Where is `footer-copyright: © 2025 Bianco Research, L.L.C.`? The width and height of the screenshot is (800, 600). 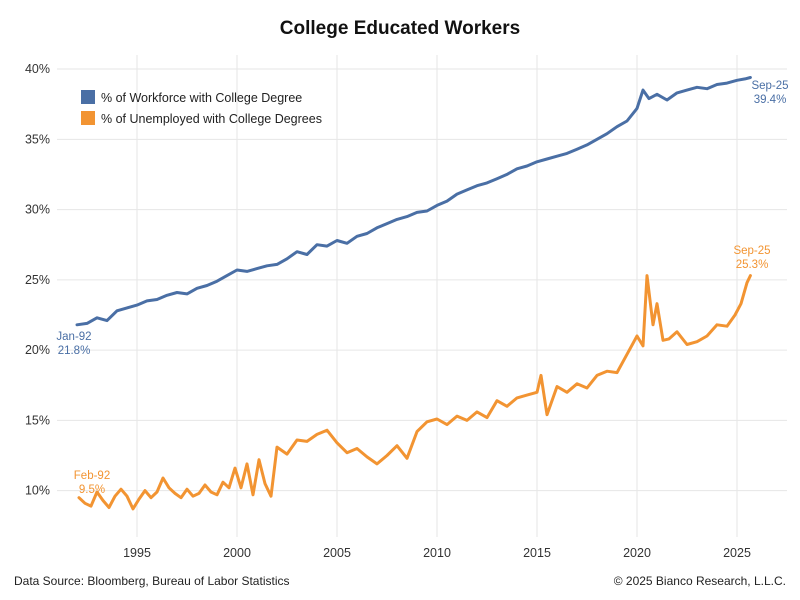 footer-copyright: © 2025 Bianco Research, L.L.C. is located at coordinates (699, 581).